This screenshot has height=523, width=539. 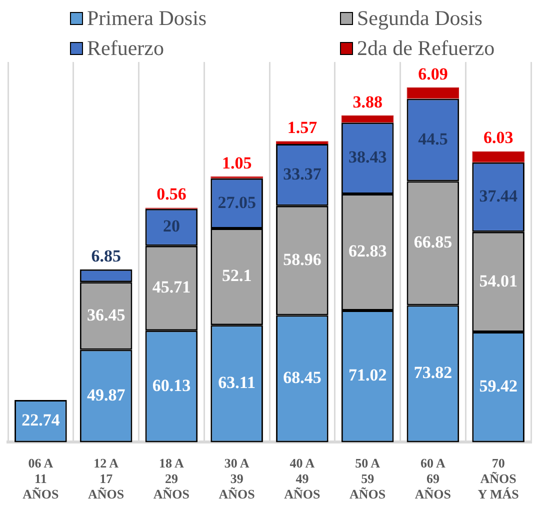 What do you see at coordinates (367, 251) in the screenshot?
I see `data-label: 62.83` at bounding box center [367, 251].